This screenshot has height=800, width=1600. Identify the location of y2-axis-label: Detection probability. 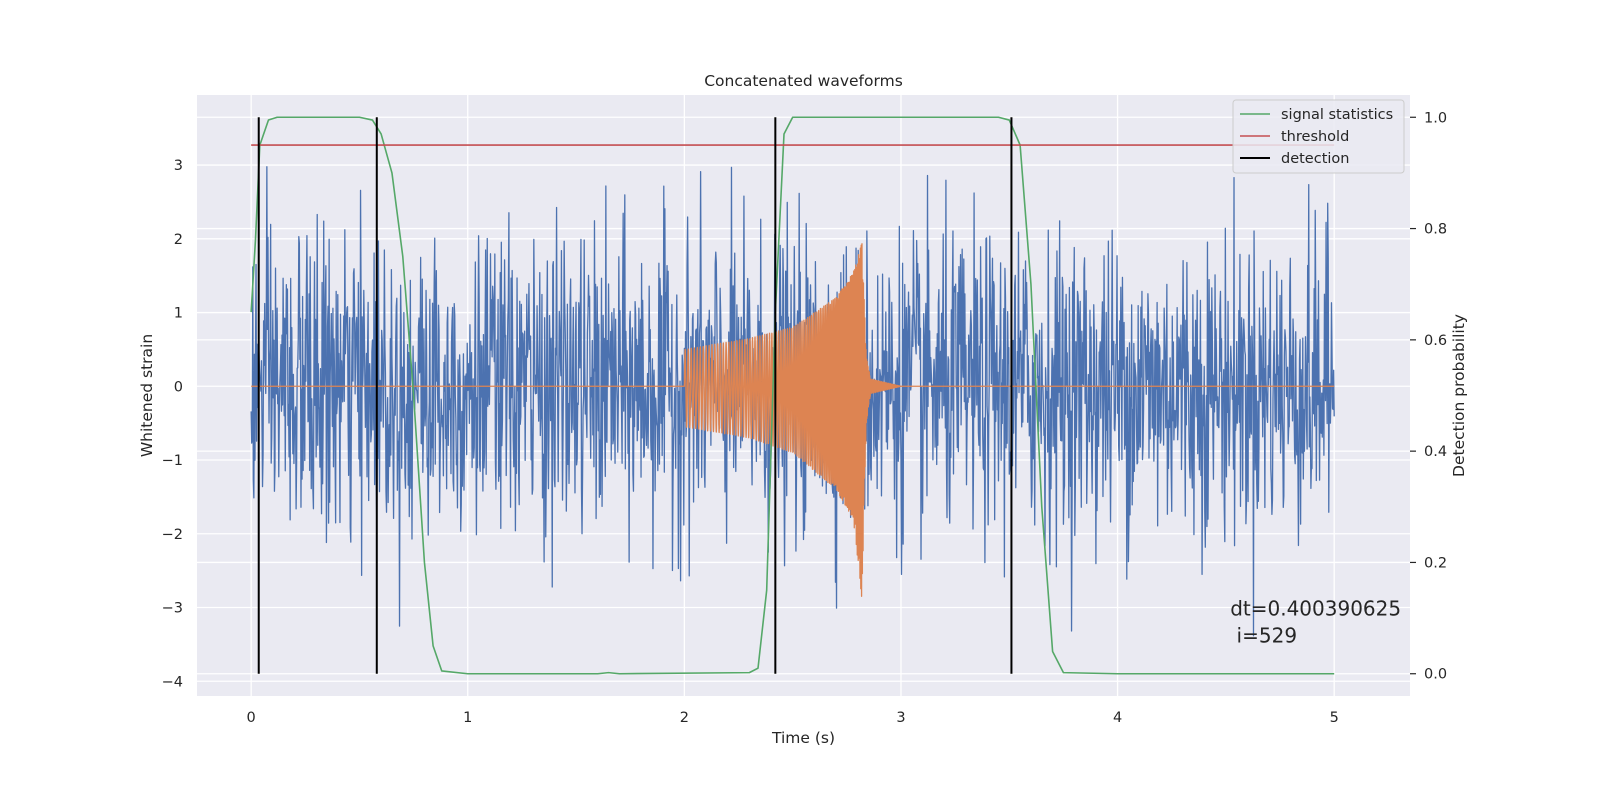
(1459, 395).